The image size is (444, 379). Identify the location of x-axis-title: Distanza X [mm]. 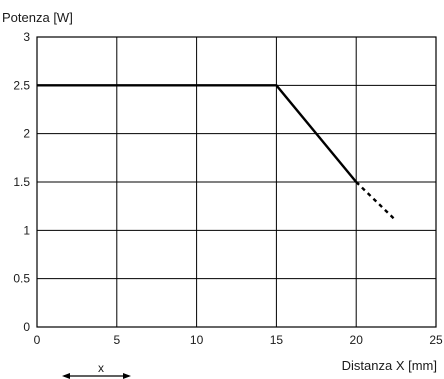
(389, 365).